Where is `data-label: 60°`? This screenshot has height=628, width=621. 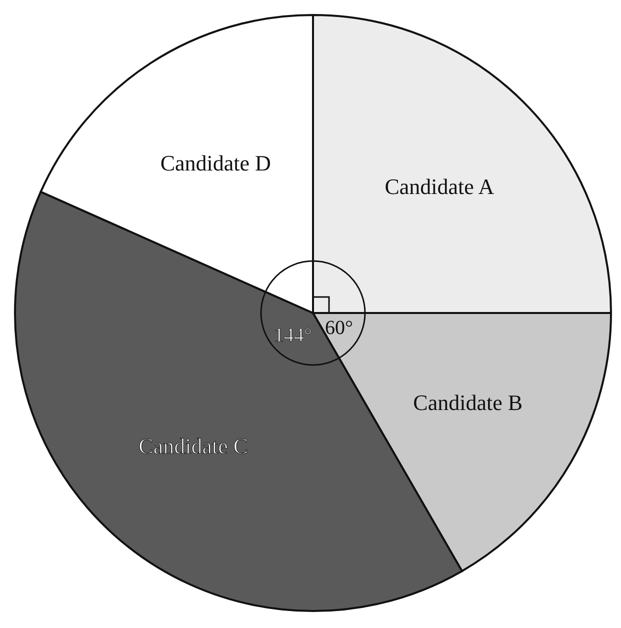 data-label: 60° is located at coordinates (338, 328).